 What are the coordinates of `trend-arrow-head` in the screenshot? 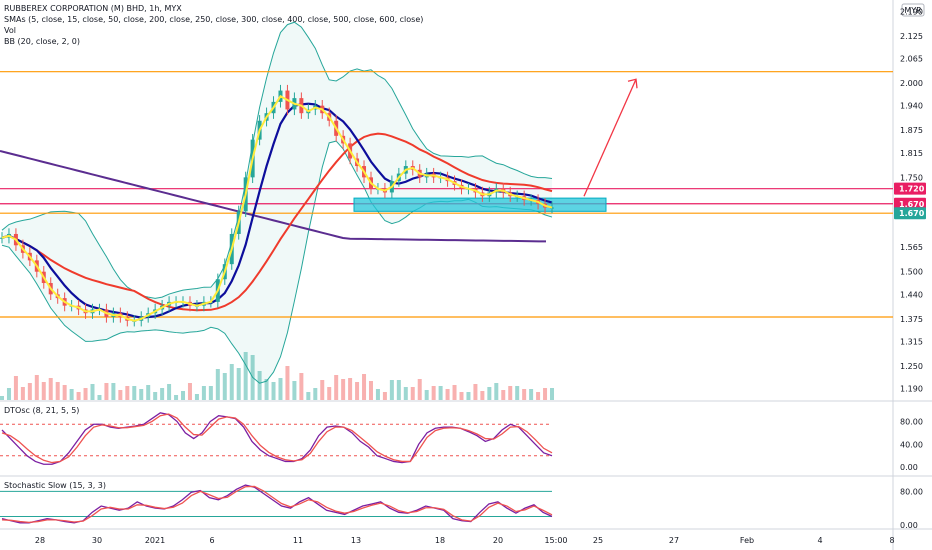 It's located at (632, 83).